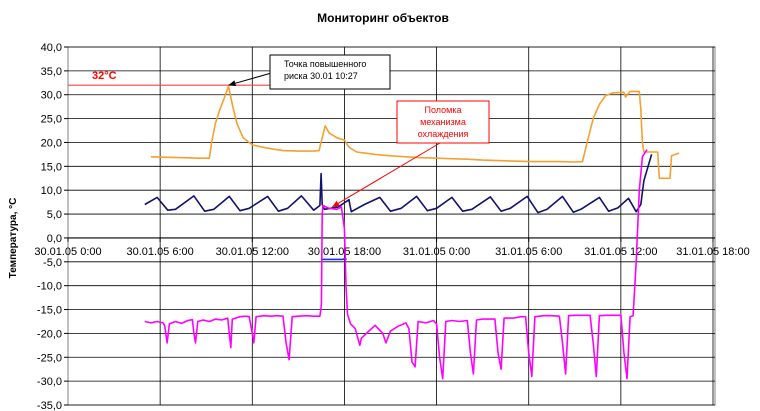 This screenshot has width=760, height=411. What do you see at coordinates (232, 83) in the screenshot?
I see `annotation-arrowhead-high-risk` at bounding box center [232, 83].